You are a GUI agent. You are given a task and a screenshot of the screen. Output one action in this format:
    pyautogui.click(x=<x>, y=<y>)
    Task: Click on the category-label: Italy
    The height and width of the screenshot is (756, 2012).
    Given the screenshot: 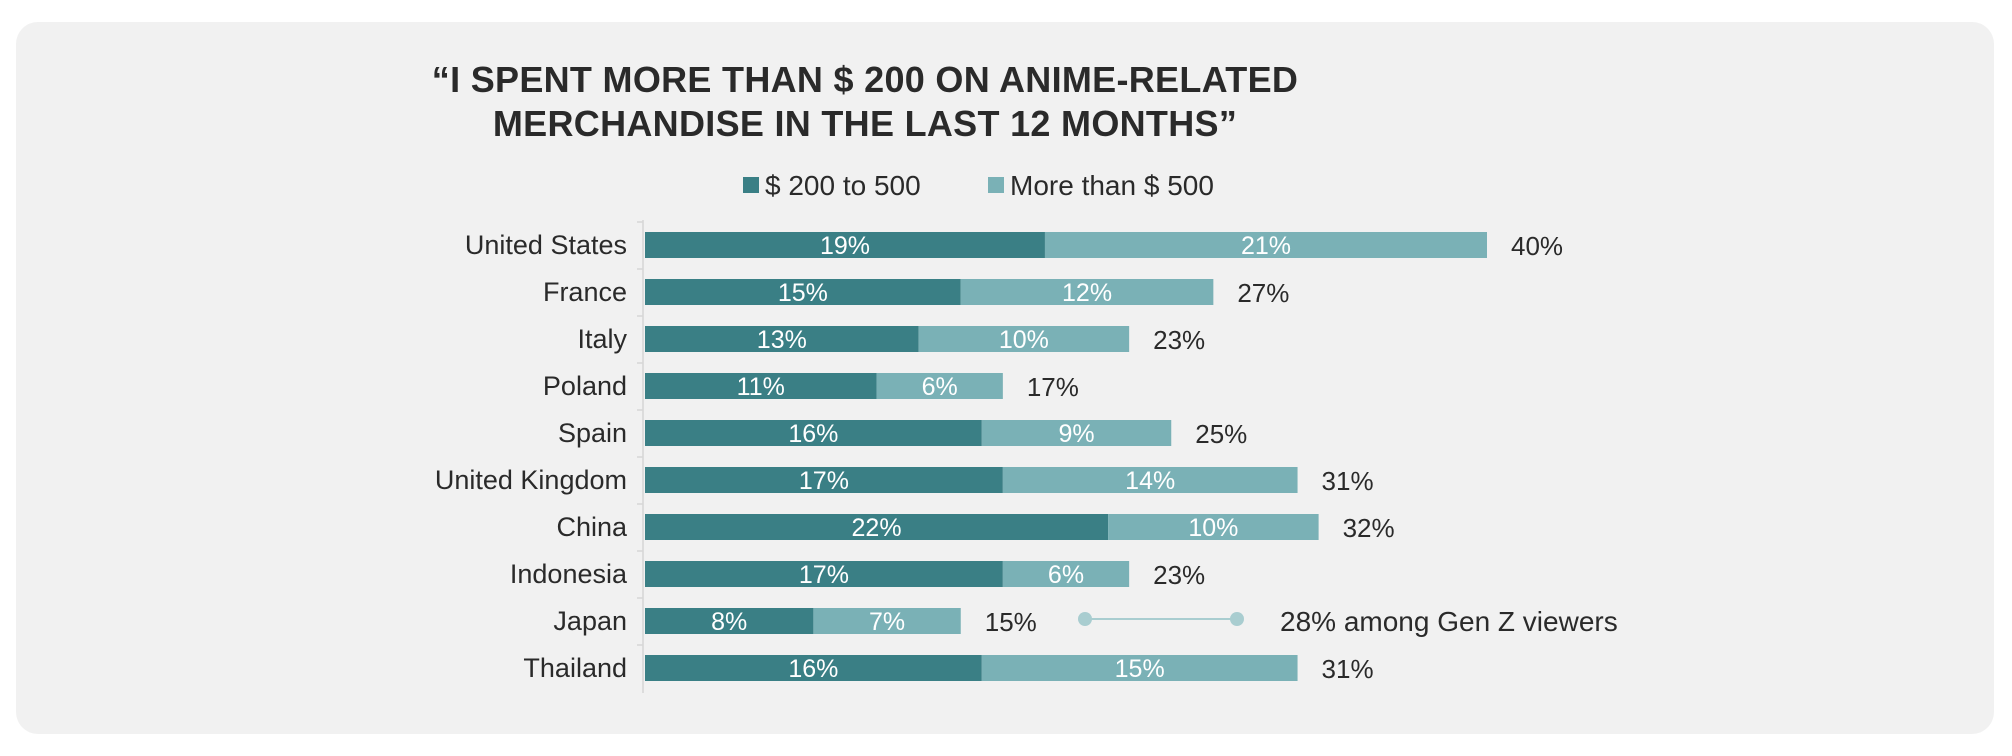 What is the action you would take?
    pyautogui.click(x=602, y=339)
    